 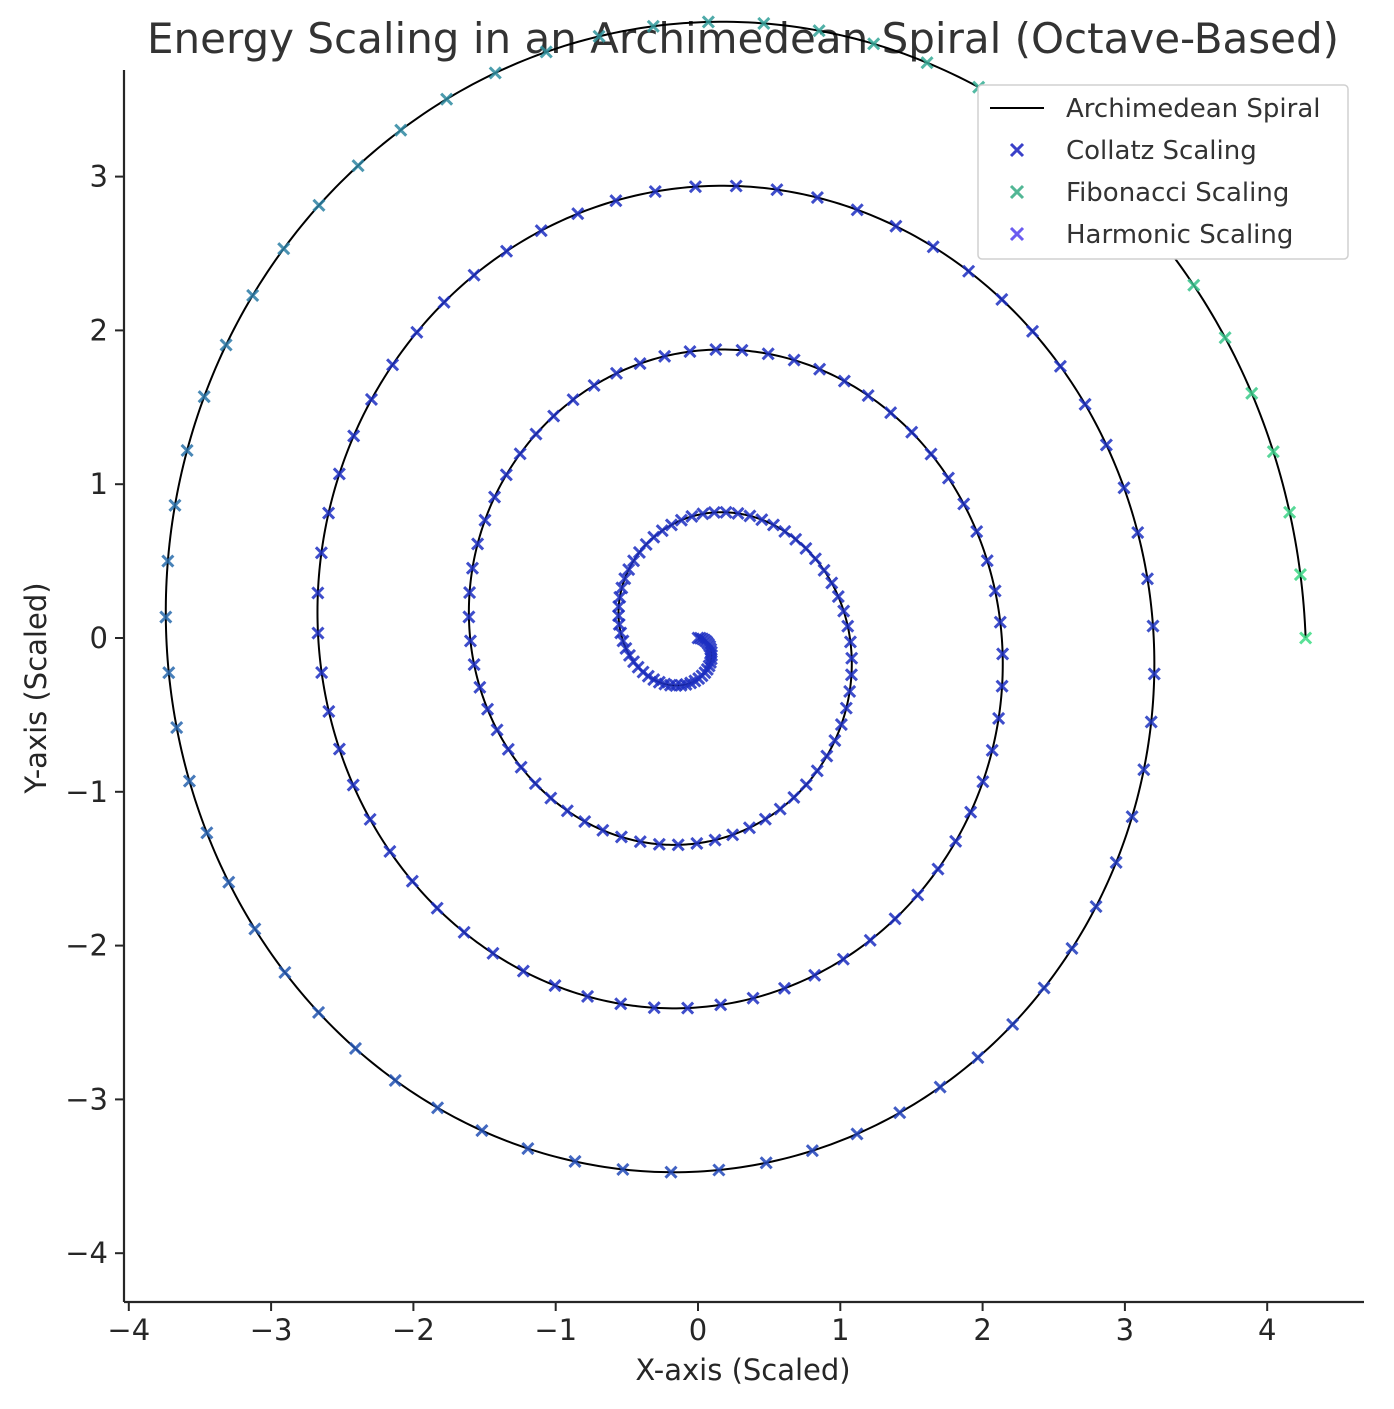 What do you see at coordinates (99, 484) in the screenshot?
I see `y-tick-label: 1` at bounding box center [99, 484].